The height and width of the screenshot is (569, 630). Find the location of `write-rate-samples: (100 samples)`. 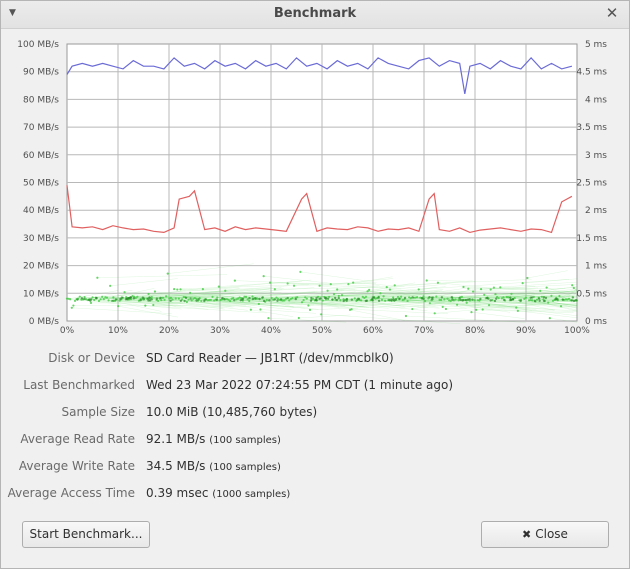

write-rate-samples: (100 samples) is located at coordinates (245, 467).